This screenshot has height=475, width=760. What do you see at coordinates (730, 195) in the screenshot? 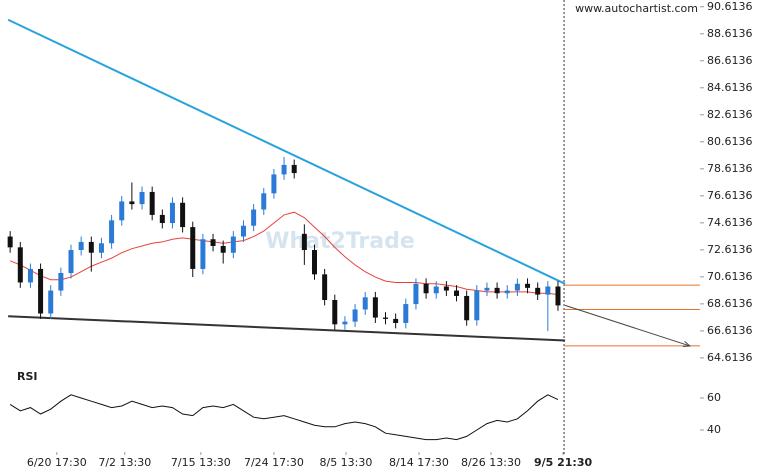
I see `y-tick-label: 76.6136` at bounding box center [730, 195].